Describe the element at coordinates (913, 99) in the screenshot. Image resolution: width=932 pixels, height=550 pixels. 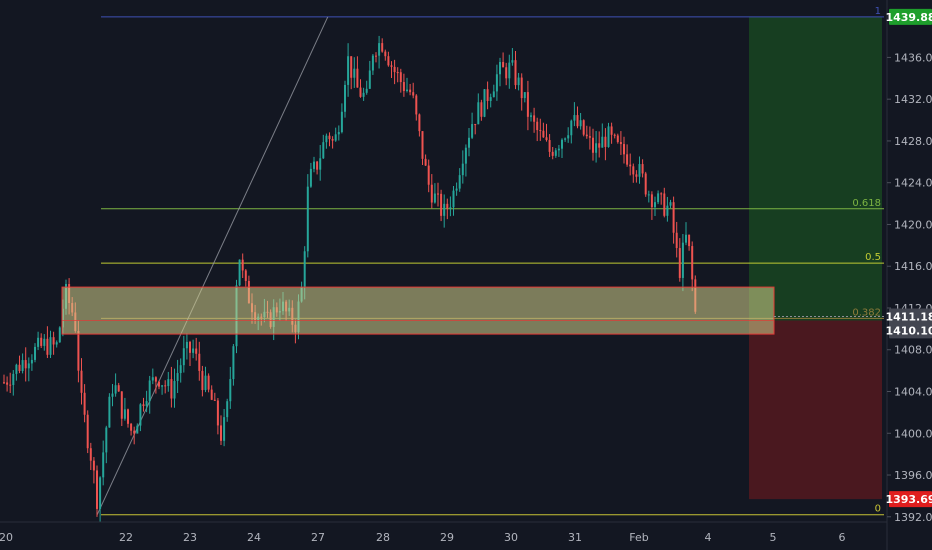
I see `price-tick-label: 1432.00` at that location.